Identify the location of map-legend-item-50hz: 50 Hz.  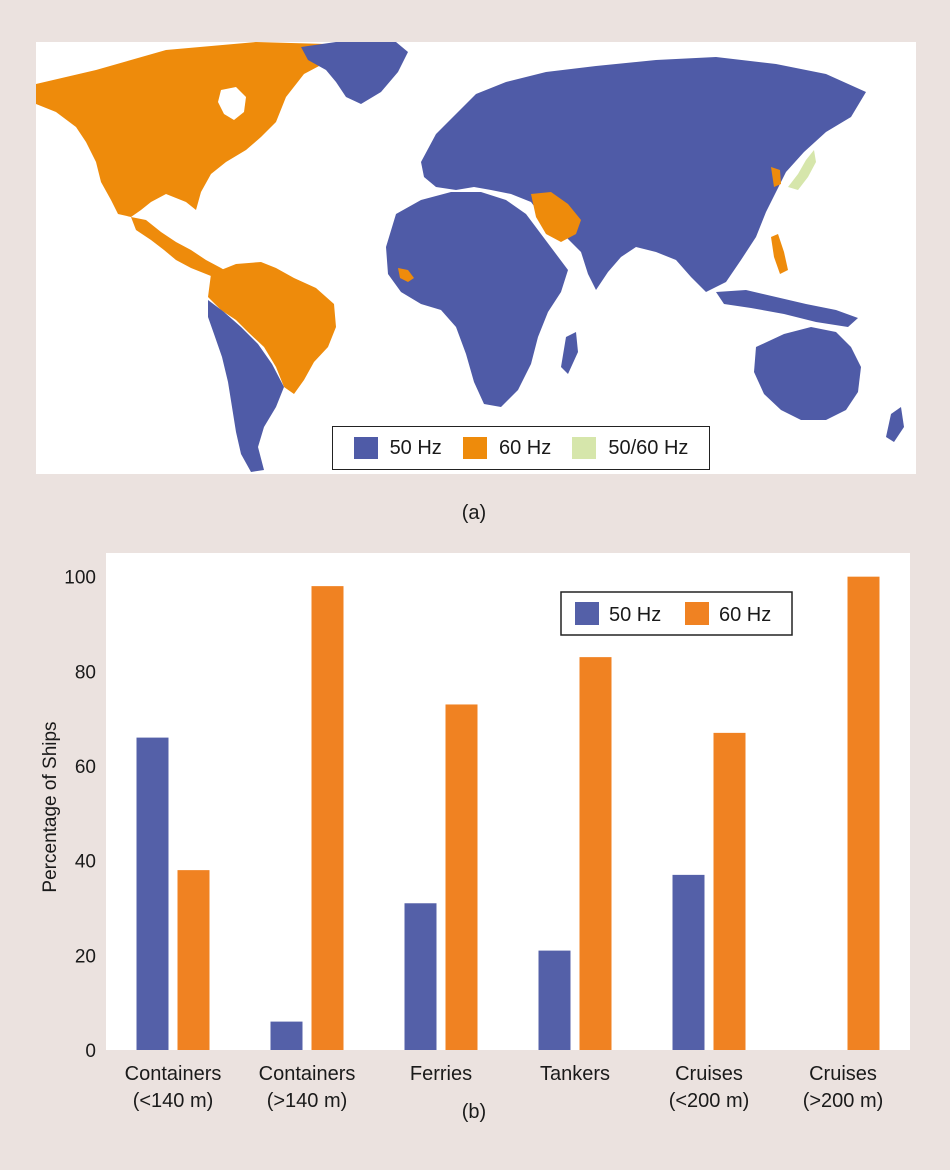
(397, 448).